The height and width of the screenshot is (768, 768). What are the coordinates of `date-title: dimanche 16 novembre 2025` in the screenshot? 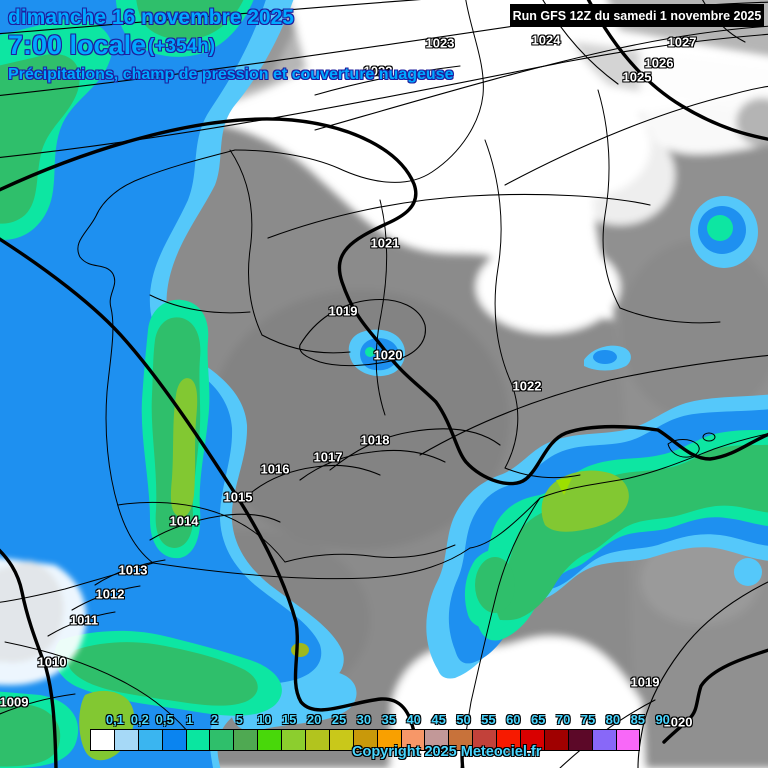 It's located at (151, 17).